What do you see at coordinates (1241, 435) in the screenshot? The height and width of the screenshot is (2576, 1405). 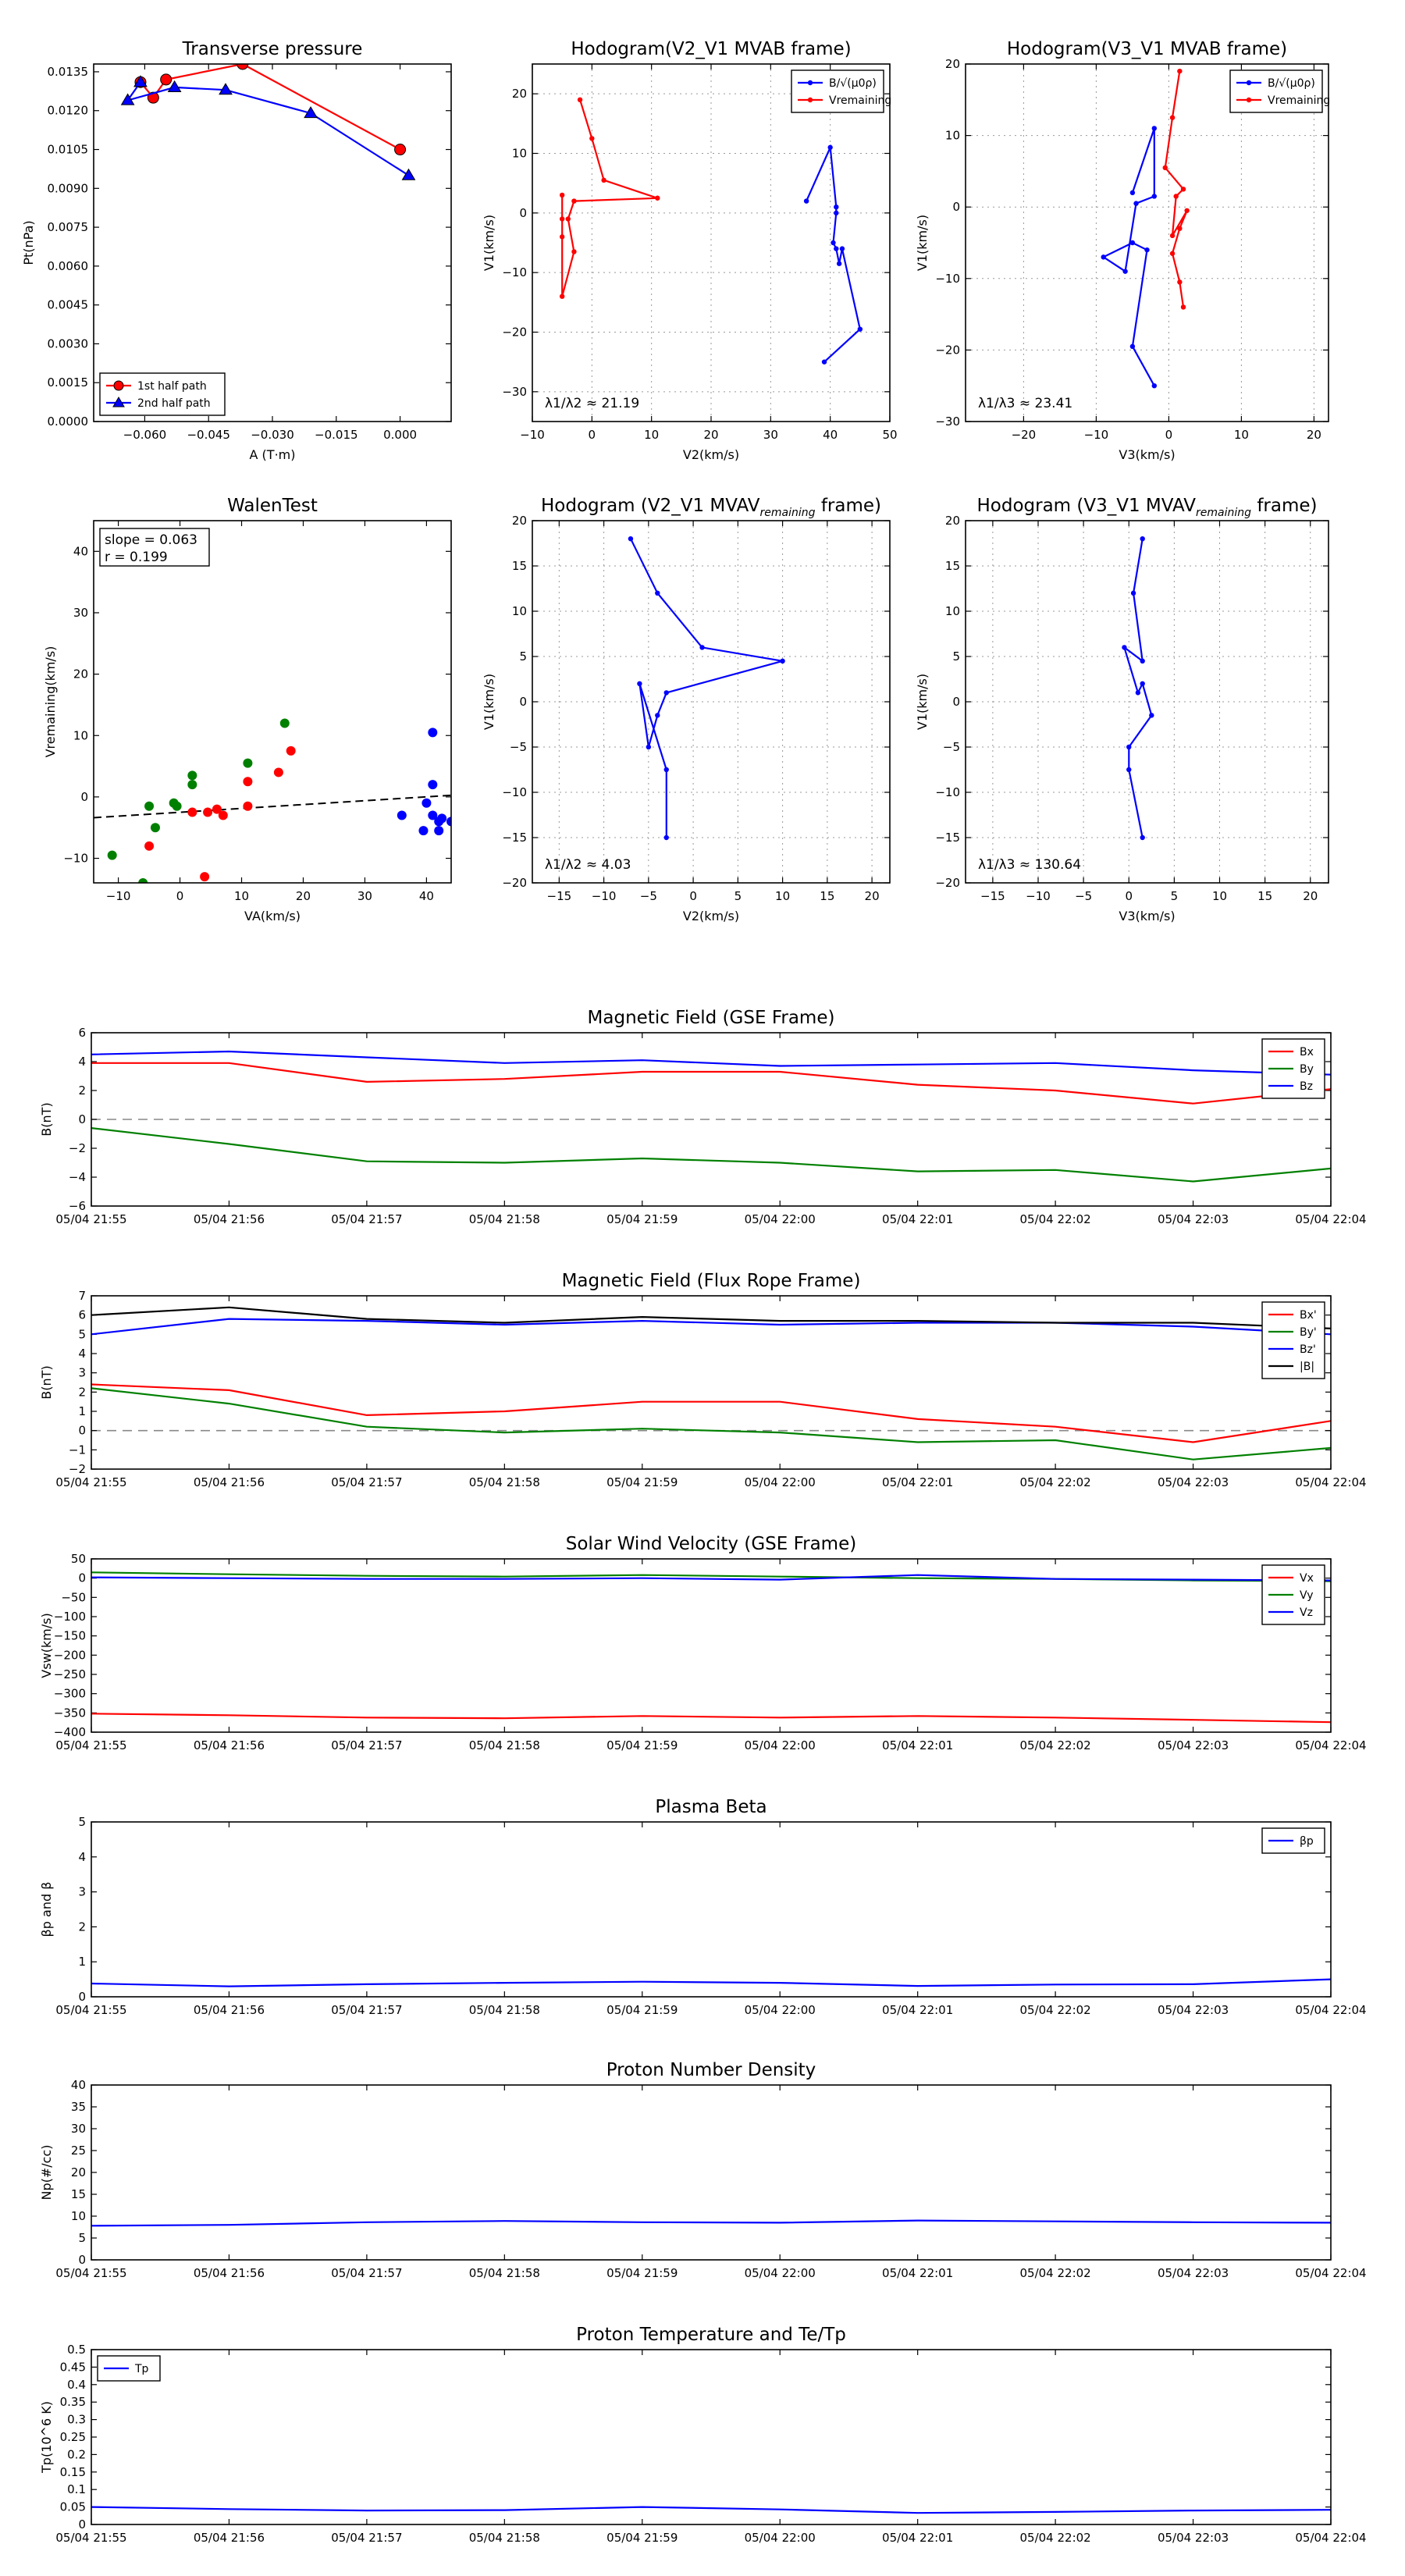 I see `hodogram-v3-v1-mvab-xtick-label-3: 10` at bounding box center [1241, 435].